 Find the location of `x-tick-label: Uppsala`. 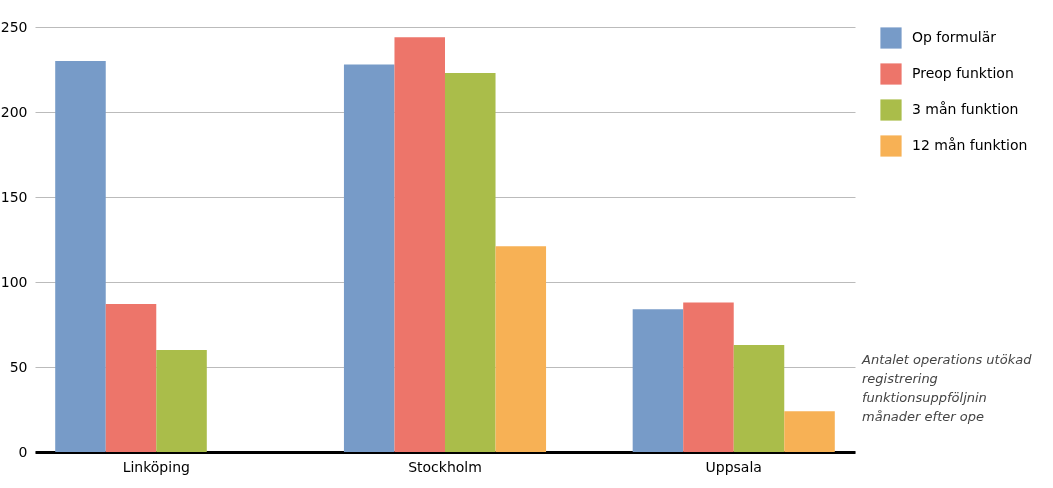

x-tick-label: Uppsala is located at coordinates (733, 466).